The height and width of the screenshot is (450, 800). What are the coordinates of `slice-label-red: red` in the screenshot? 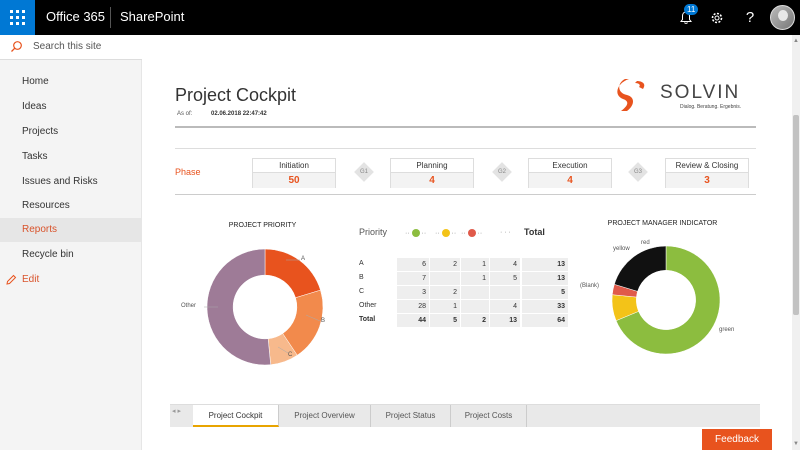 It's located at (645, 243).